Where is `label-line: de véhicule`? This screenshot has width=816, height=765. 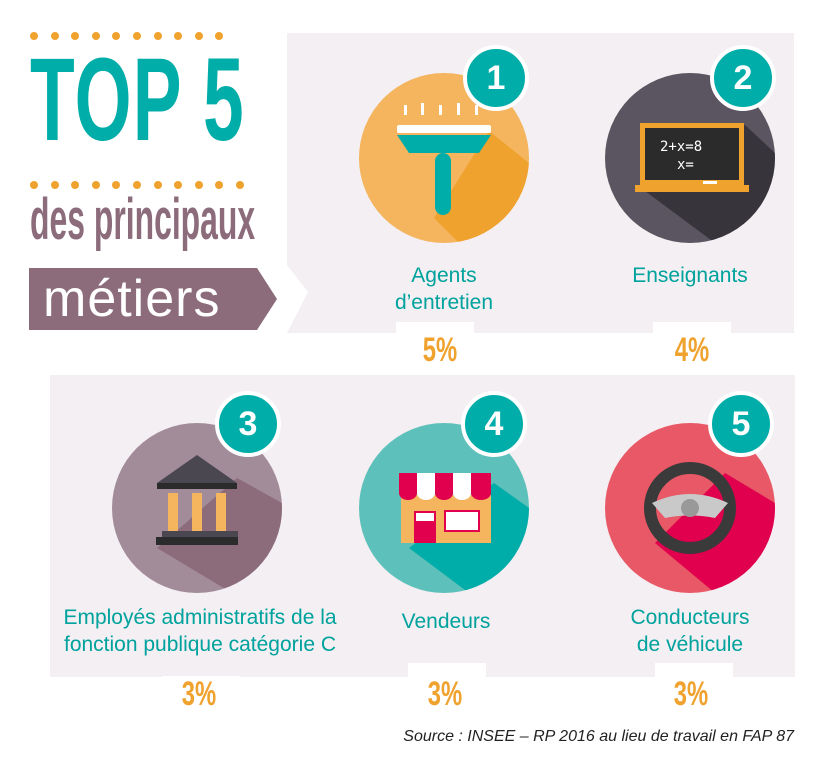 label-line: de véhicule is located at coordinates (690, 644).